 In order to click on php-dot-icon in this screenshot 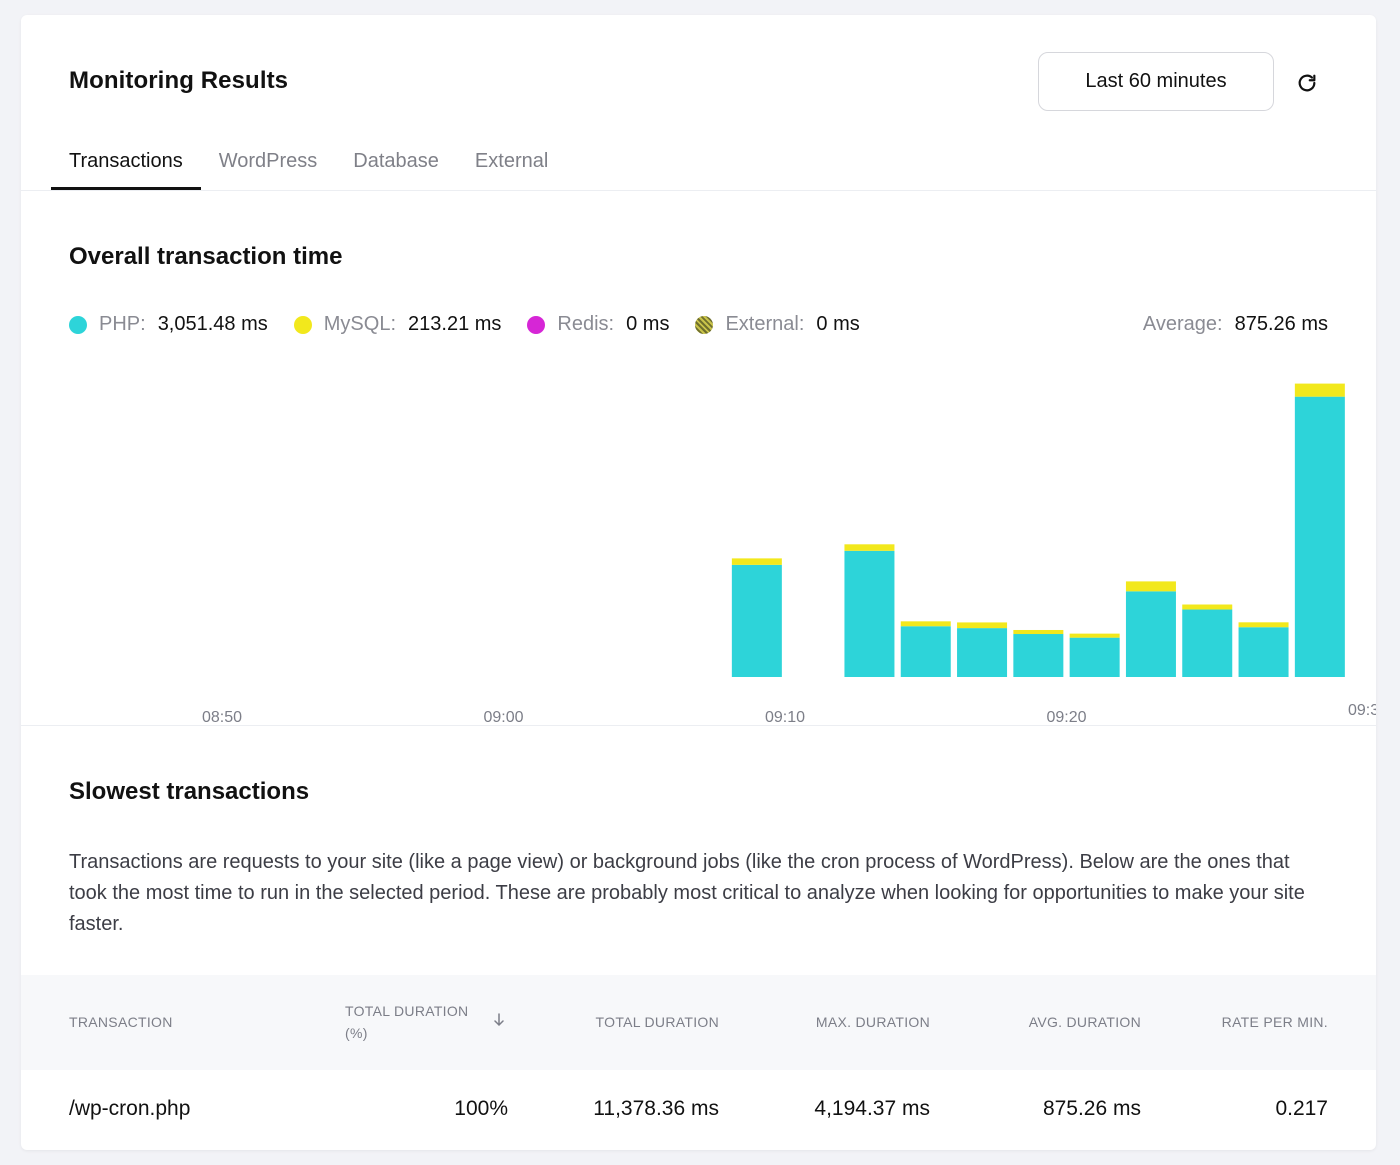, I will do `click(78, 324)`.